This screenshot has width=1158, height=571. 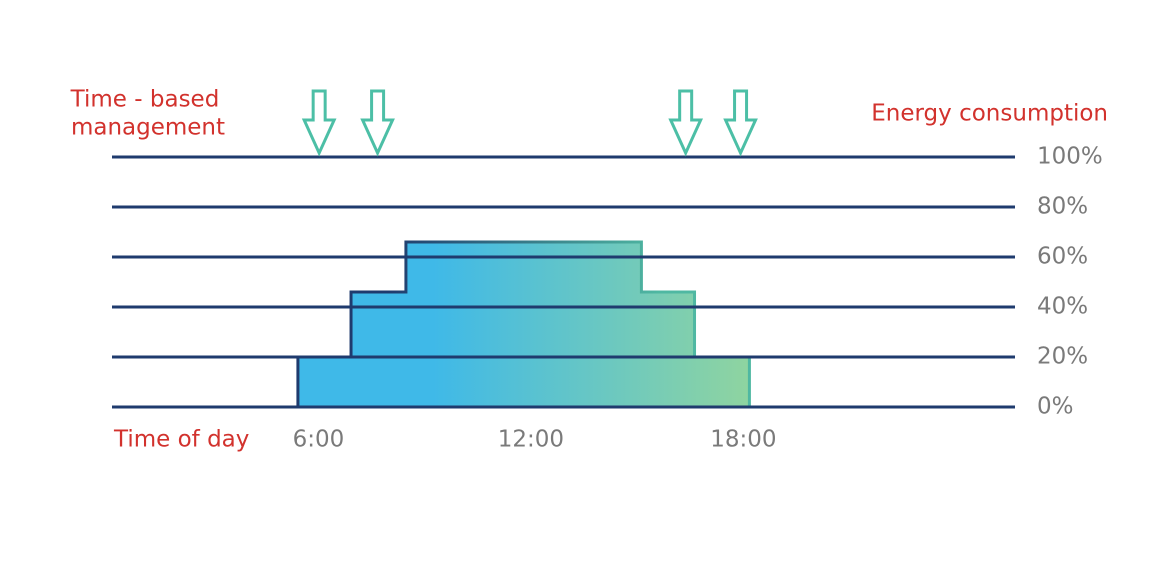 I want to click on y-axis-label: Energy consumption, so click(x=989, y=114).